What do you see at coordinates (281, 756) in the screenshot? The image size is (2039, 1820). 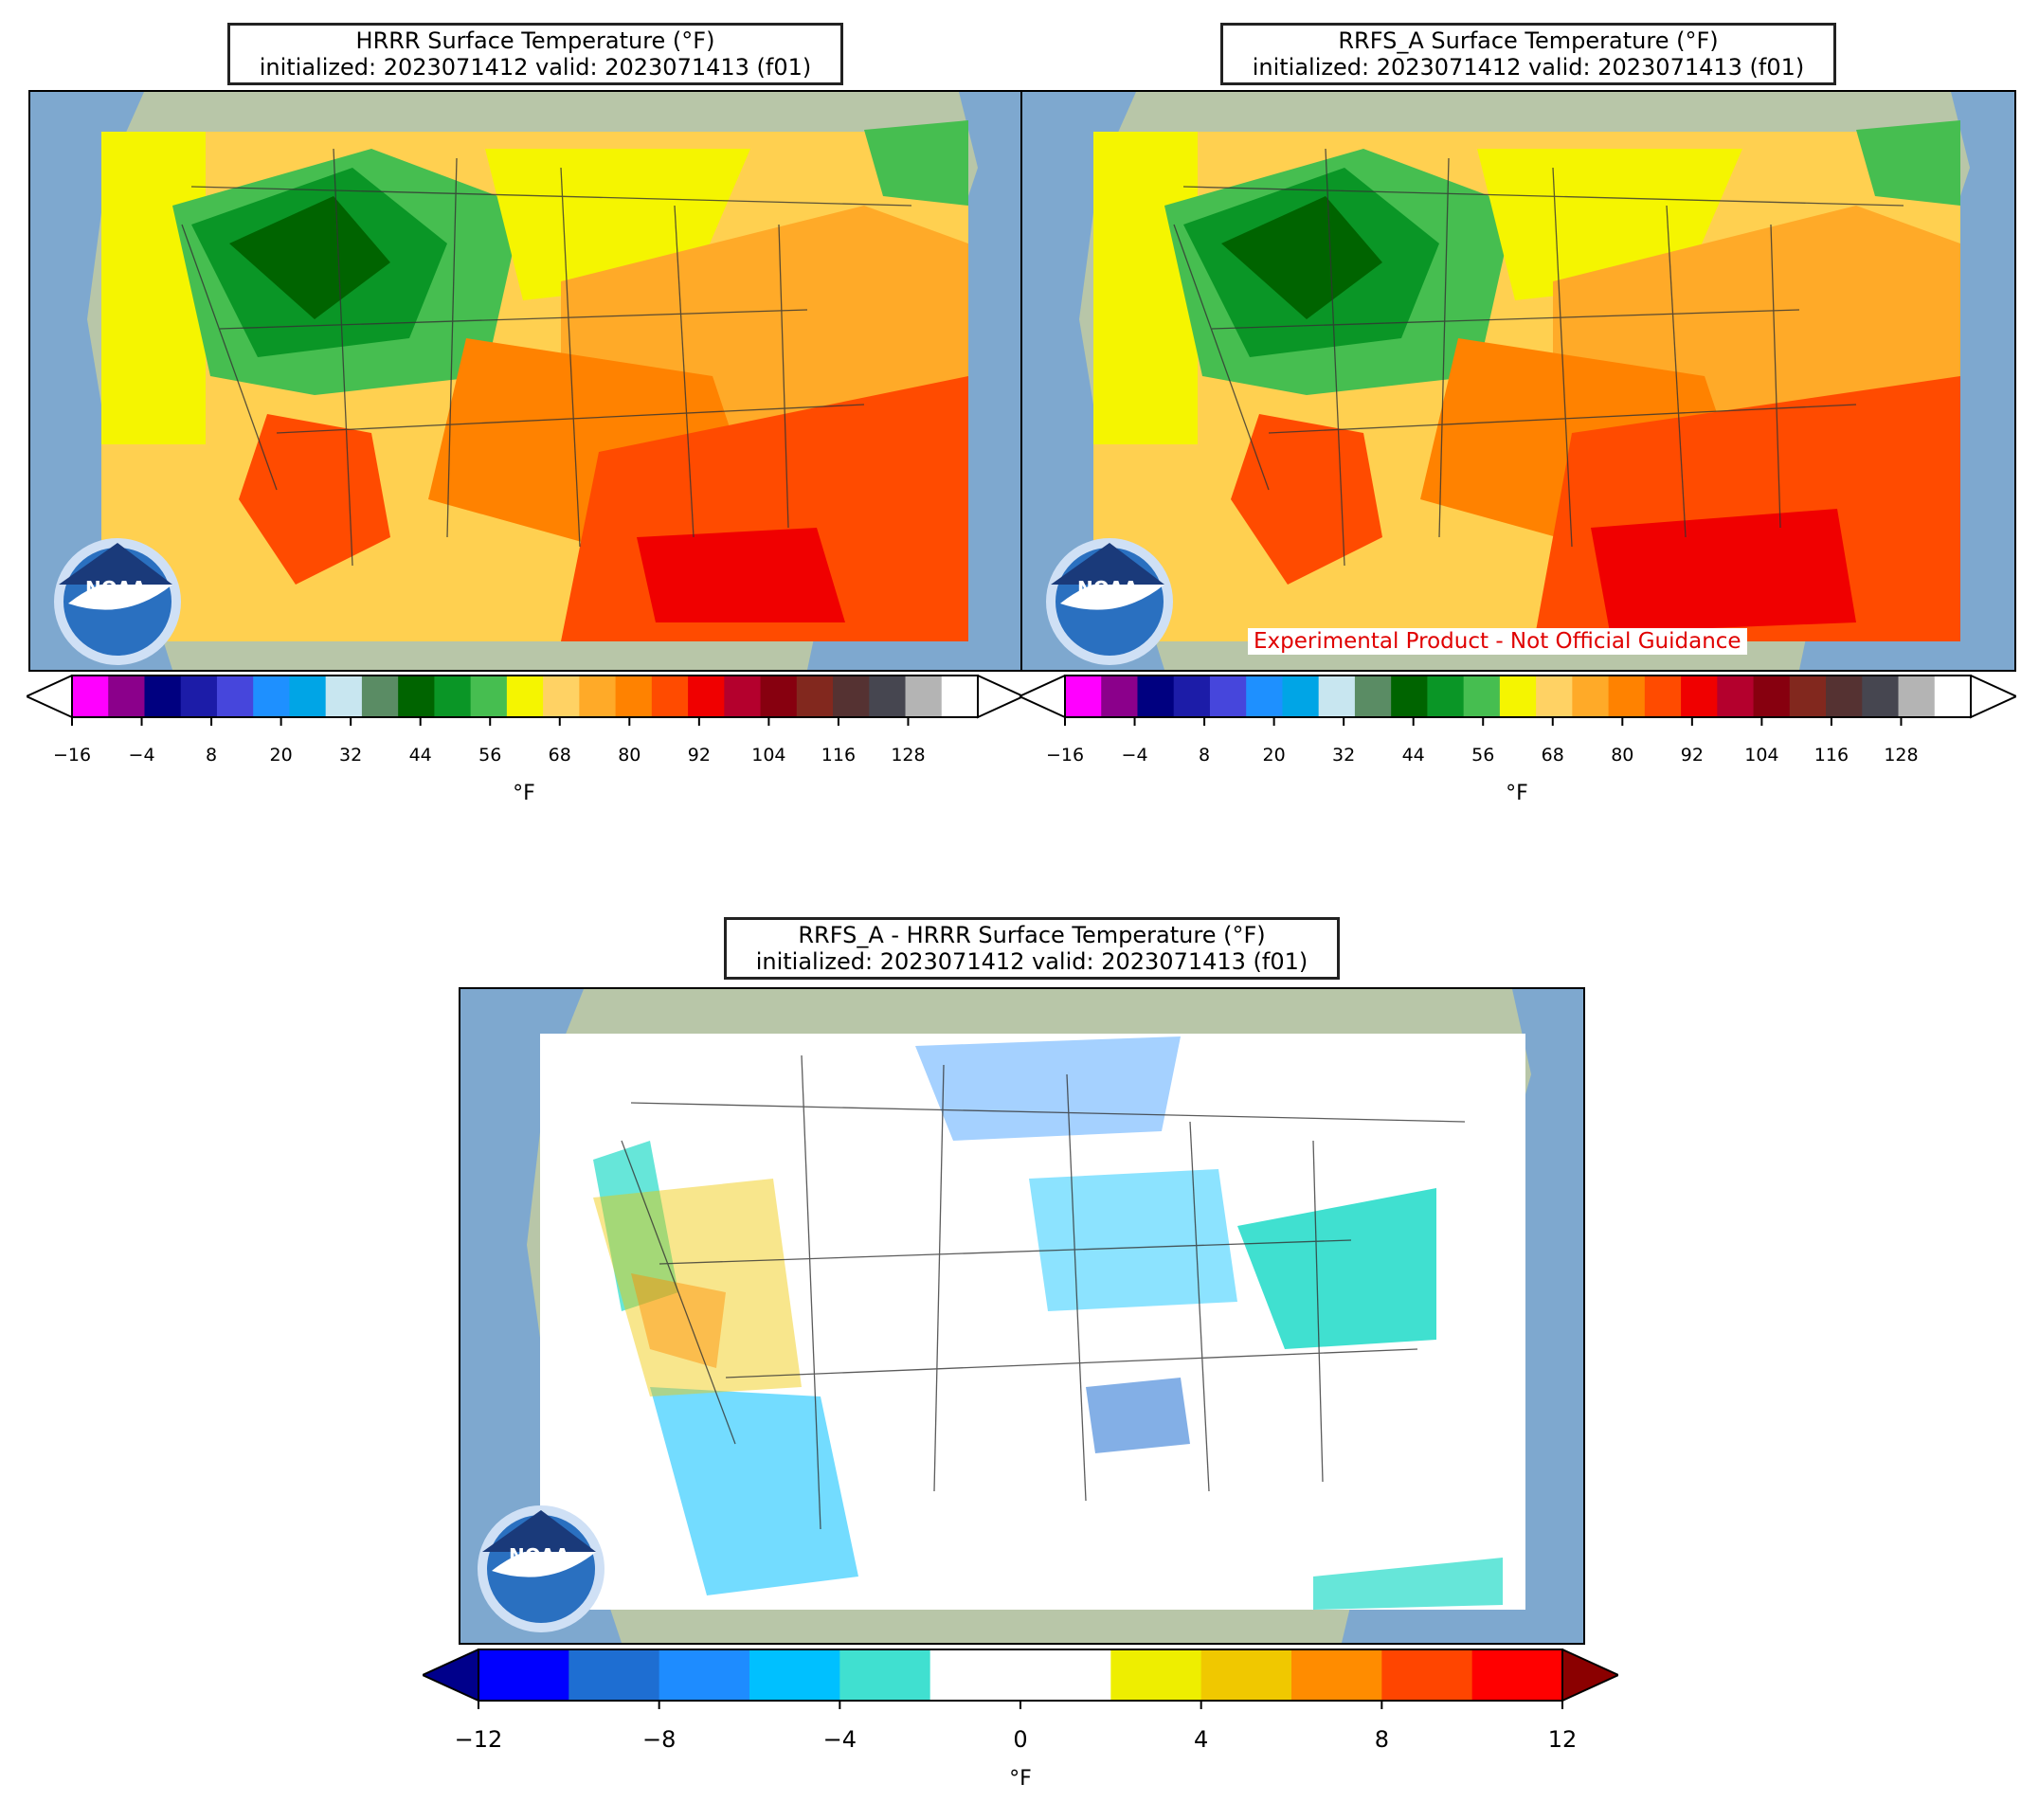 I see `hrrr-colorbar-tick-label: 20` at bounding box center [281, 756].